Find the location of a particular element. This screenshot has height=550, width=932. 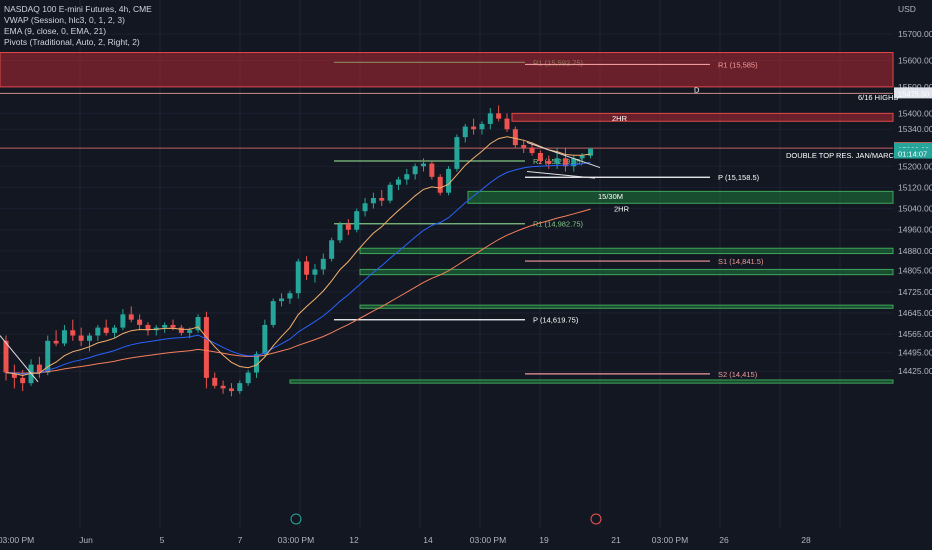

x-tick-1: Jun is located at coordinates (86, 540).